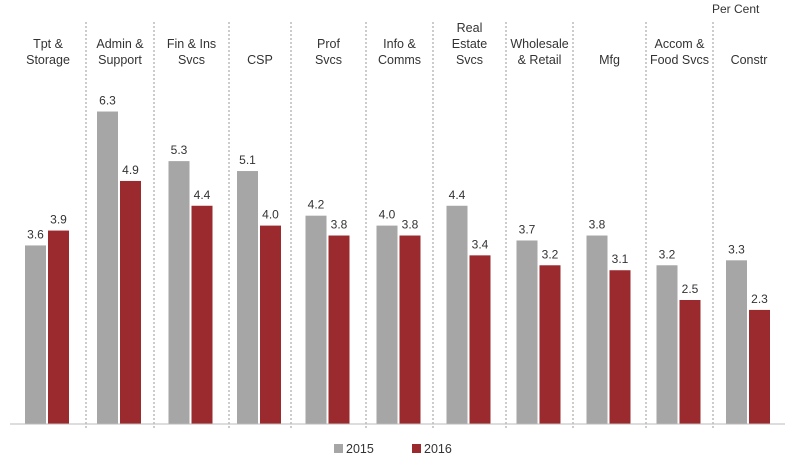  Describe the element at coordinates (609, 60) in the screenshot. I see `category-label: Mfg` at that location.